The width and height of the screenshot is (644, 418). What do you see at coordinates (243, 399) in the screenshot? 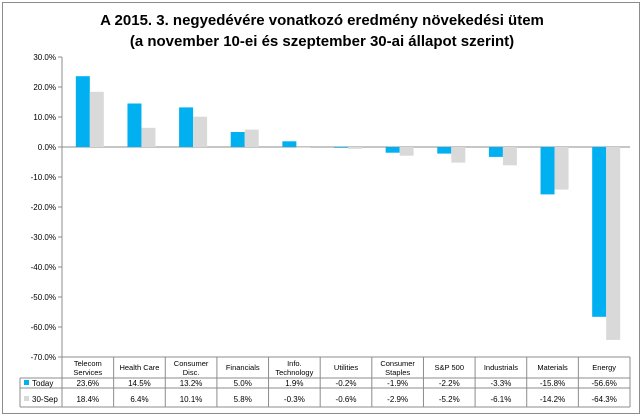
I see `data-label: 5.8%` at bounding box center [243, 399].